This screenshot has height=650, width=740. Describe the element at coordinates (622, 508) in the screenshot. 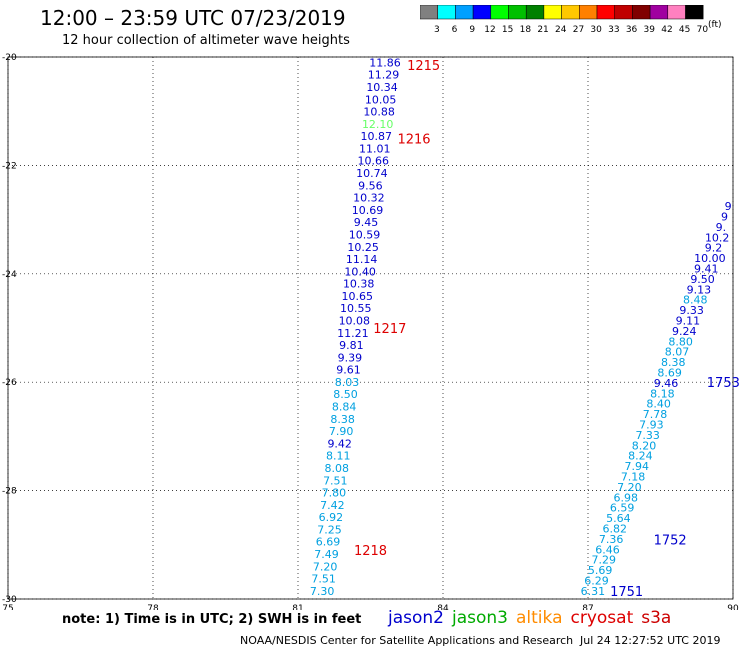

I see `track-b-point: 6.59` at that location.